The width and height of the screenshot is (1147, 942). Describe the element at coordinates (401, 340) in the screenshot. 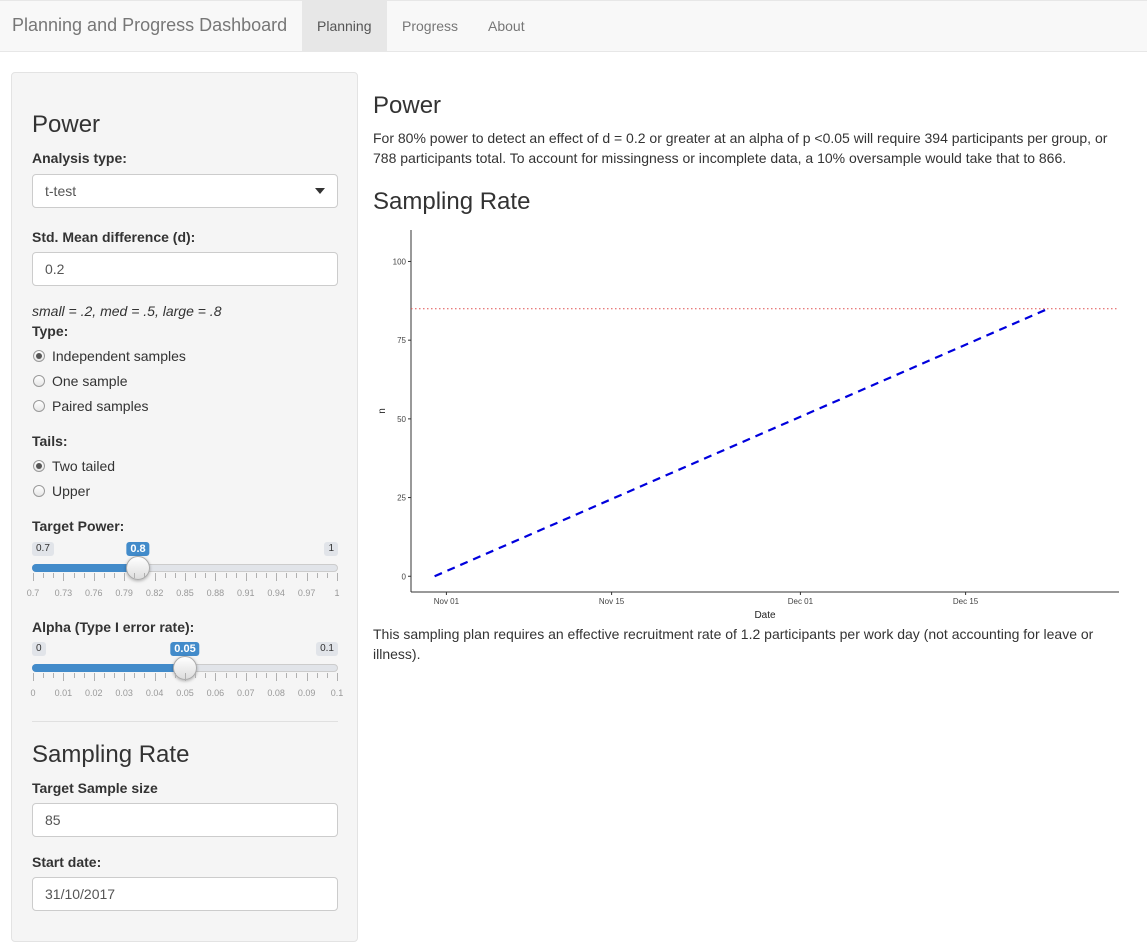

I see `y-tick-label: 75` at that location.